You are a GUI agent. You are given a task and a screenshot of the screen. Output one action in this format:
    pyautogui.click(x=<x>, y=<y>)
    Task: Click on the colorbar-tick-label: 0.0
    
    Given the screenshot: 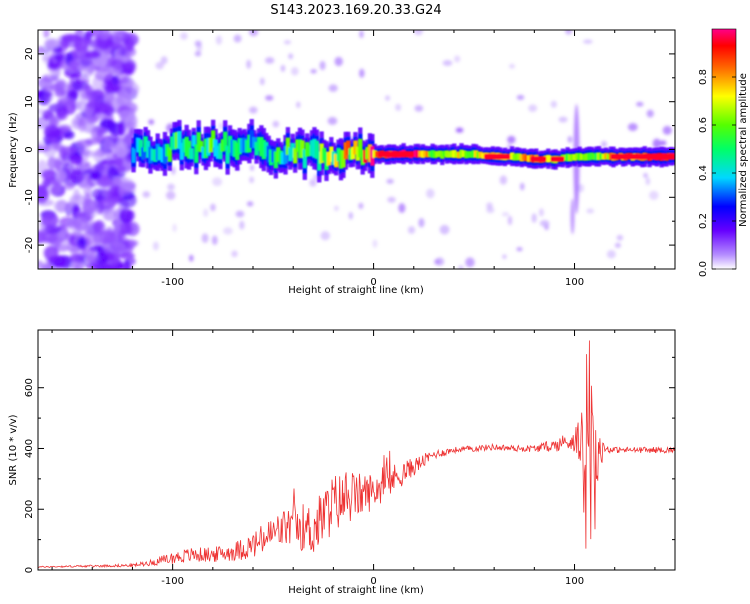 What is the action you would take?
    pyautogui.click(x=703, y=269)
    